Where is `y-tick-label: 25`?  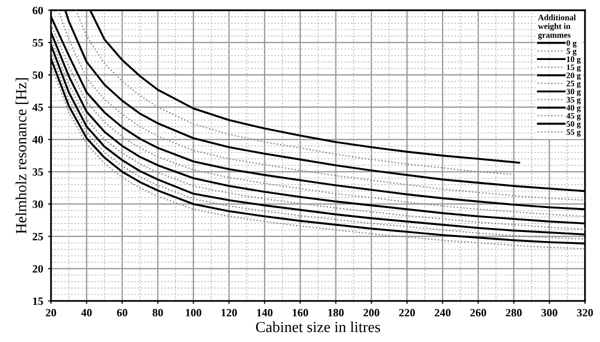
y-tick-label: 25 is located at coordinates (37, 236).